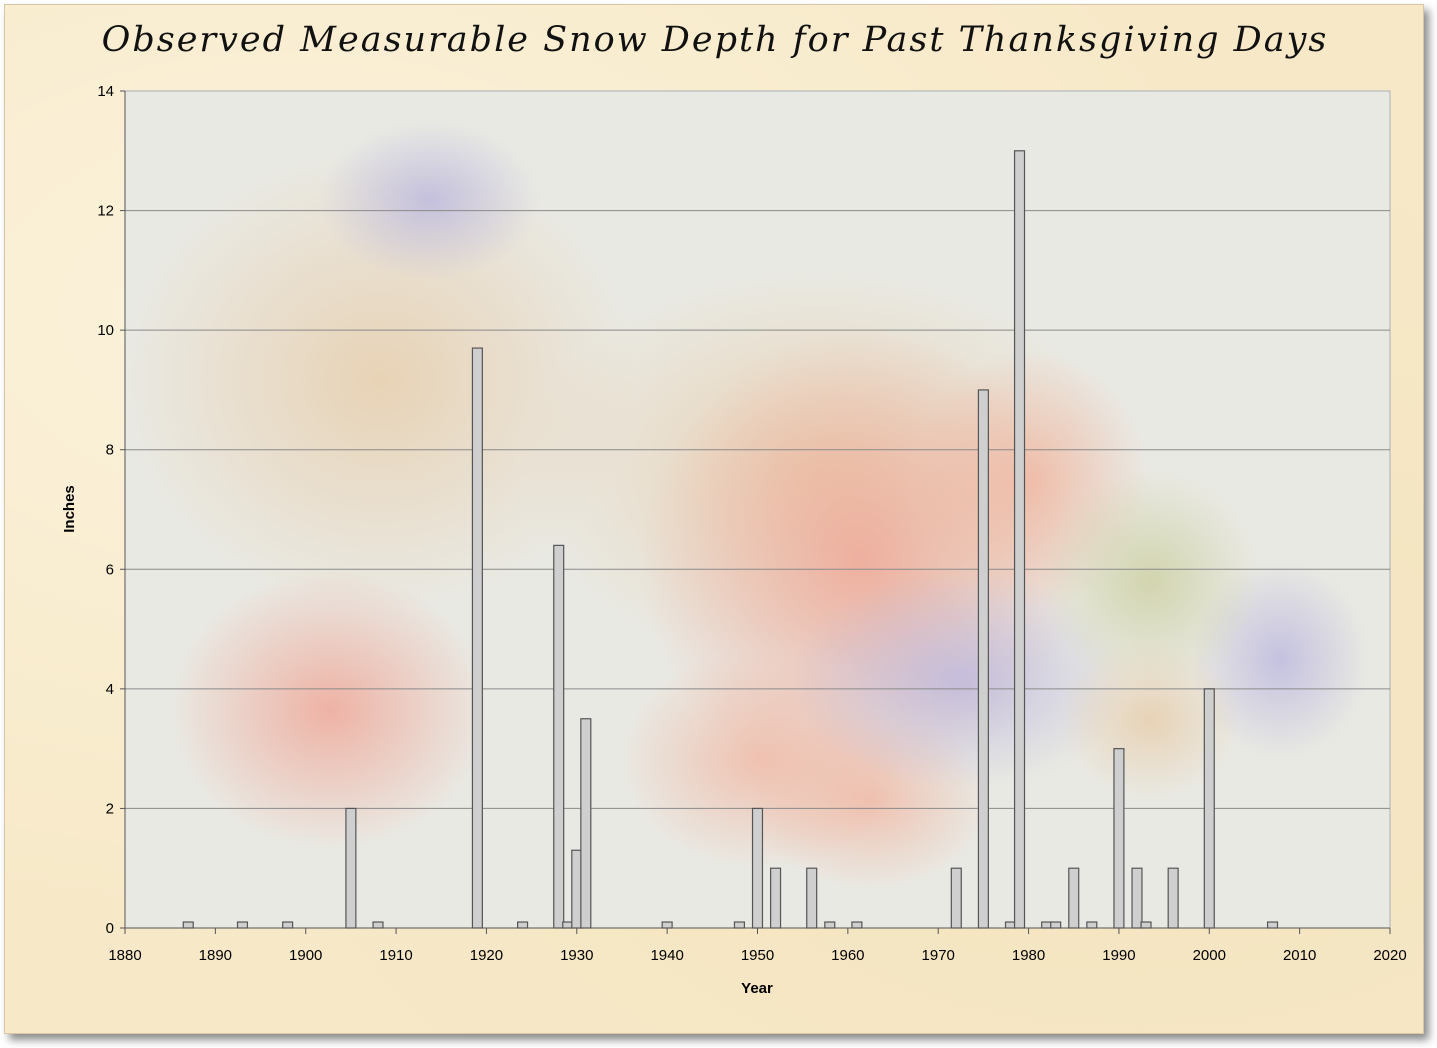 The height and width of the screenshot is (1048, 1437). I want to click on y-tick-label: 2, so click(110, 808).